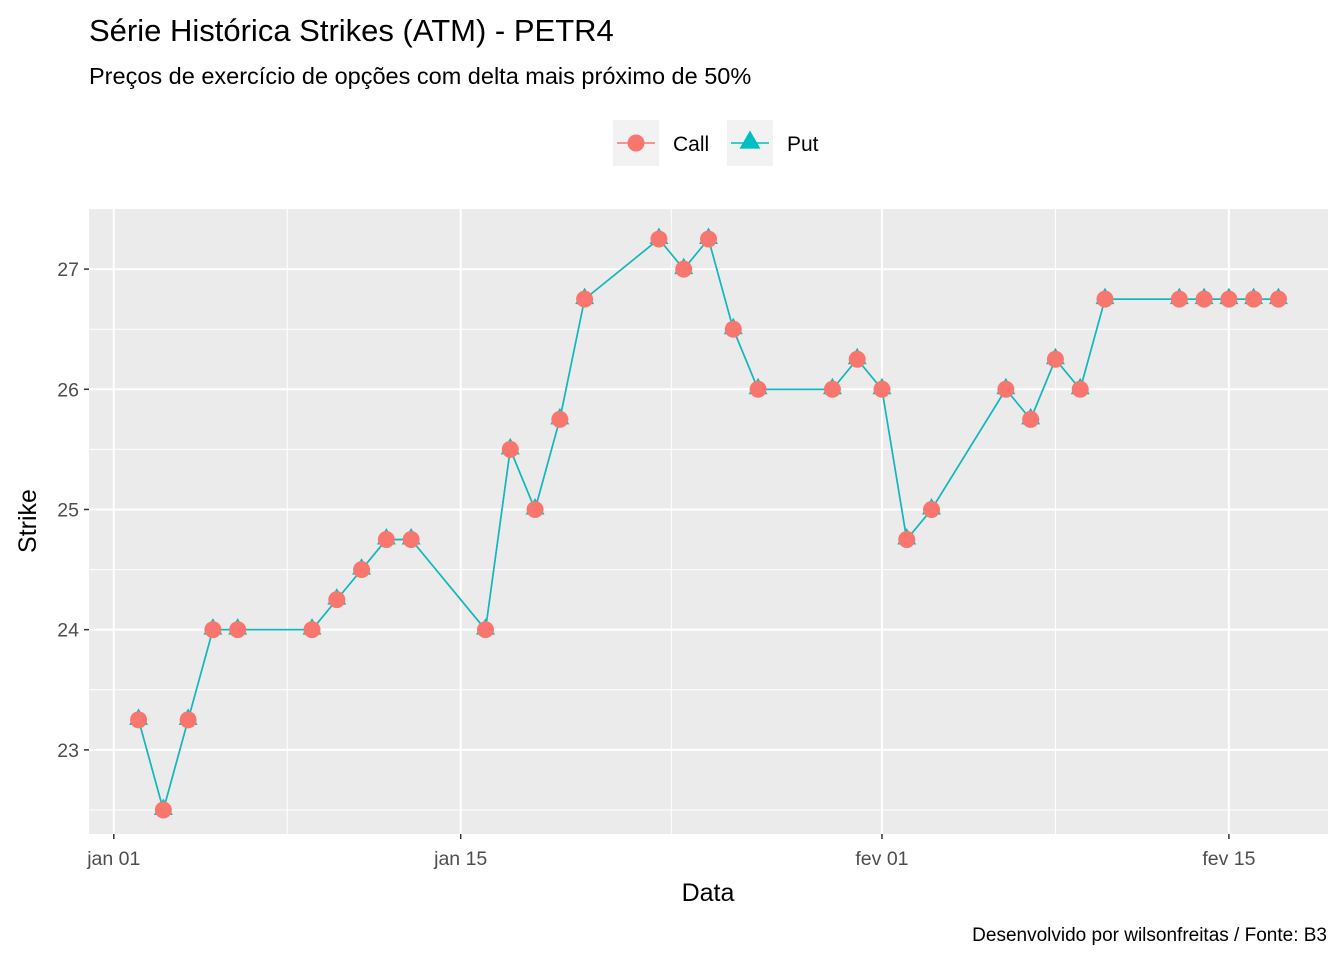  Describe the element at coordinates (636, 143) in the screenshot. I see `legend-key-circle-icon` at that location.